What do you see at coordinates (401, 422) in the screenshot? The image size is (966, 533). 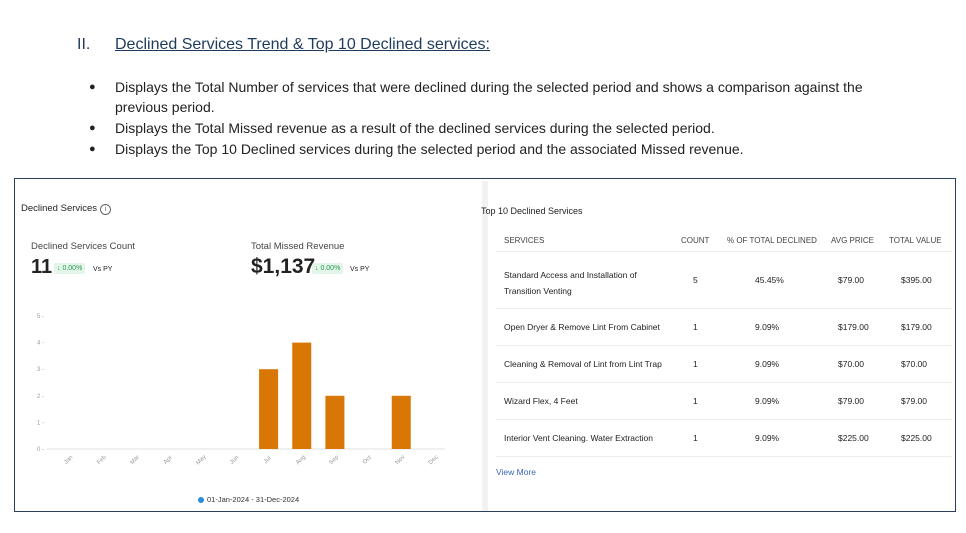 I see `bar-nov` at bounding box center [401, 422].